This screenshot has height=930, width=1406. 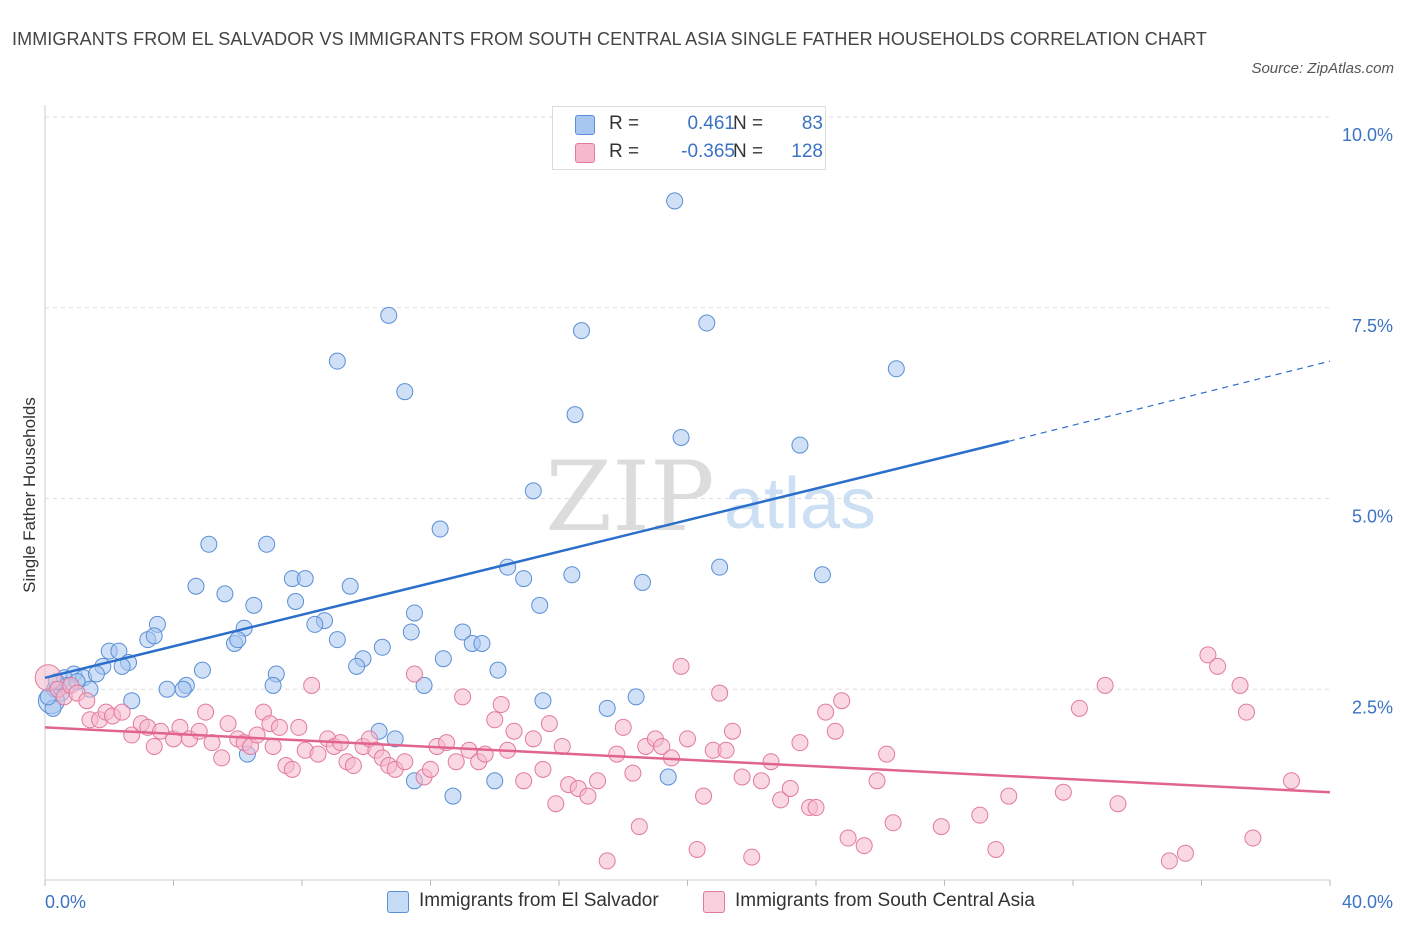 I want to click on bottom-legend-label-south-central-asia: Immigrants from South Central Asia, so click(x=885, y=900).